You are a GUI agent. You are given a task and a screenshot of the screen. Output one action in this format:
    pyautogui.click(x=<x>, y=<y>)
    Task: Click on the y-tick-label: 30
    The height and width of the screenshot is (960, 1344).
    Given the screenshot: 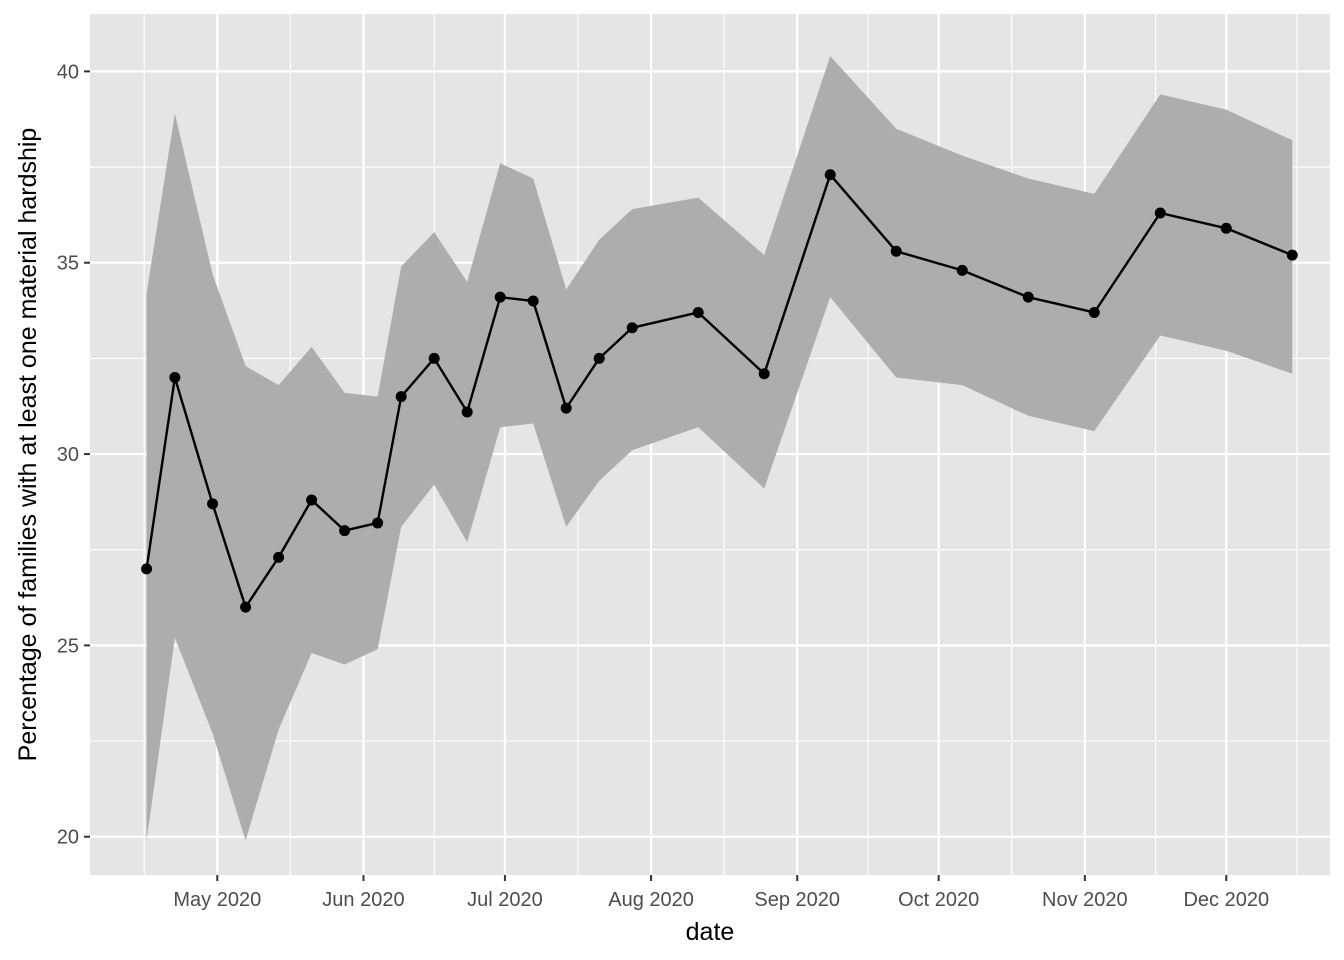 What is the action you would take?
    pyautogui.click(x=68, y=455)
    